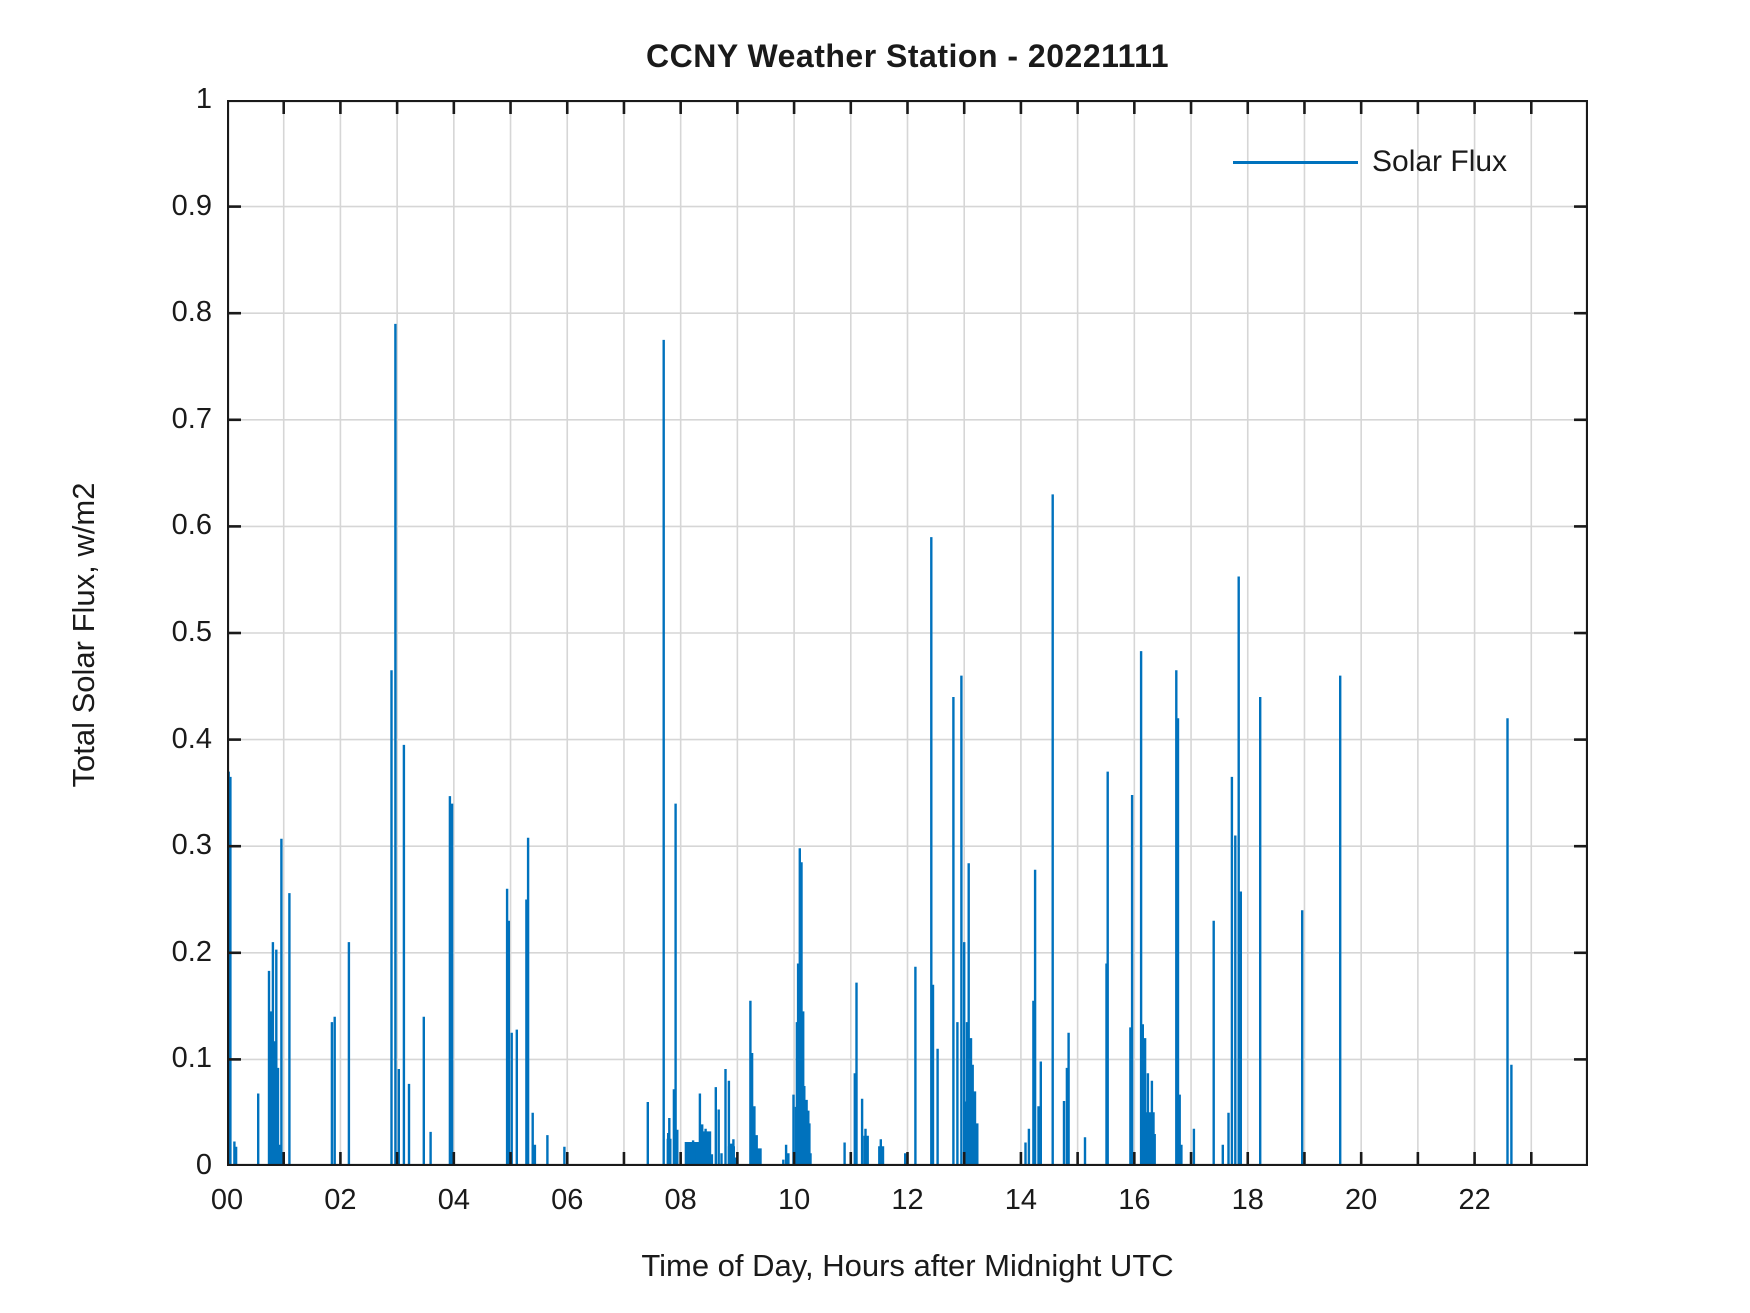 This screenshot has width=1750, height=1313. I want to click on x-tick-label: 10, so click(794, 1200).